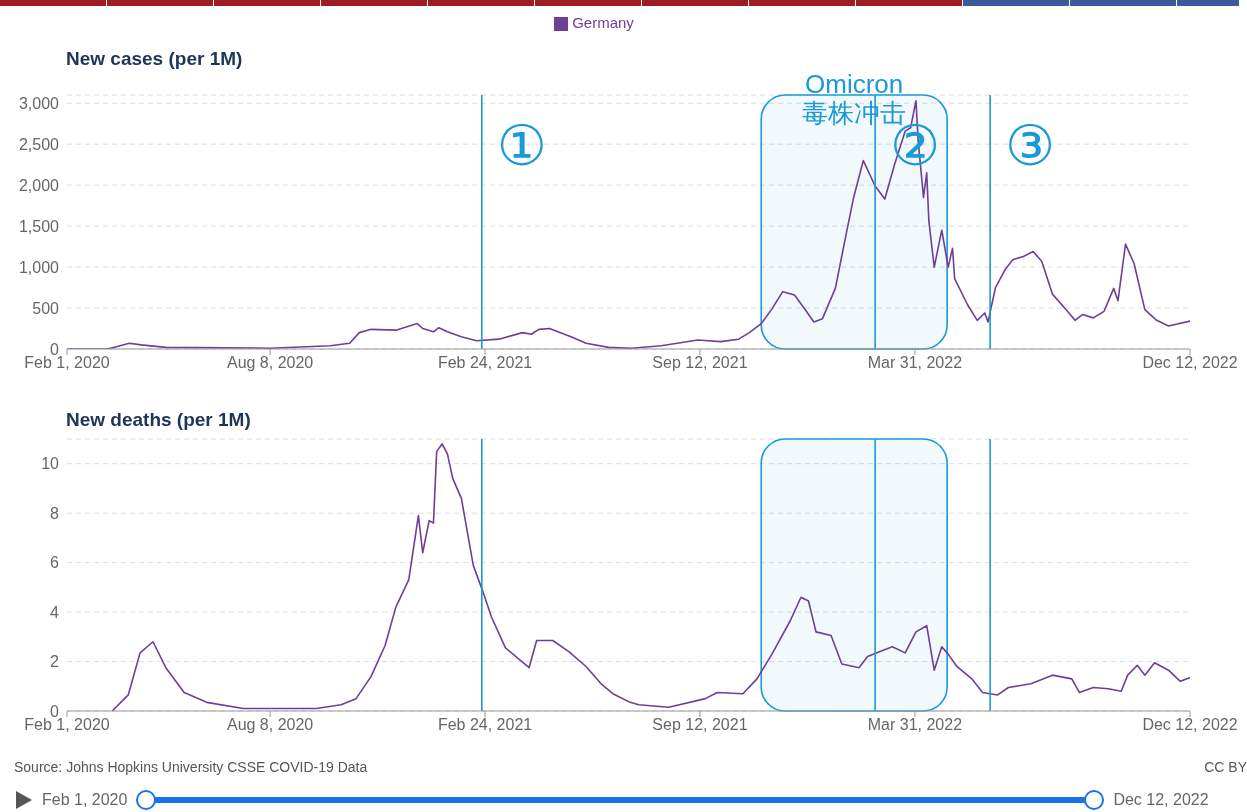  I want to click on y-tick-label: 1,000, so click(39, 267).